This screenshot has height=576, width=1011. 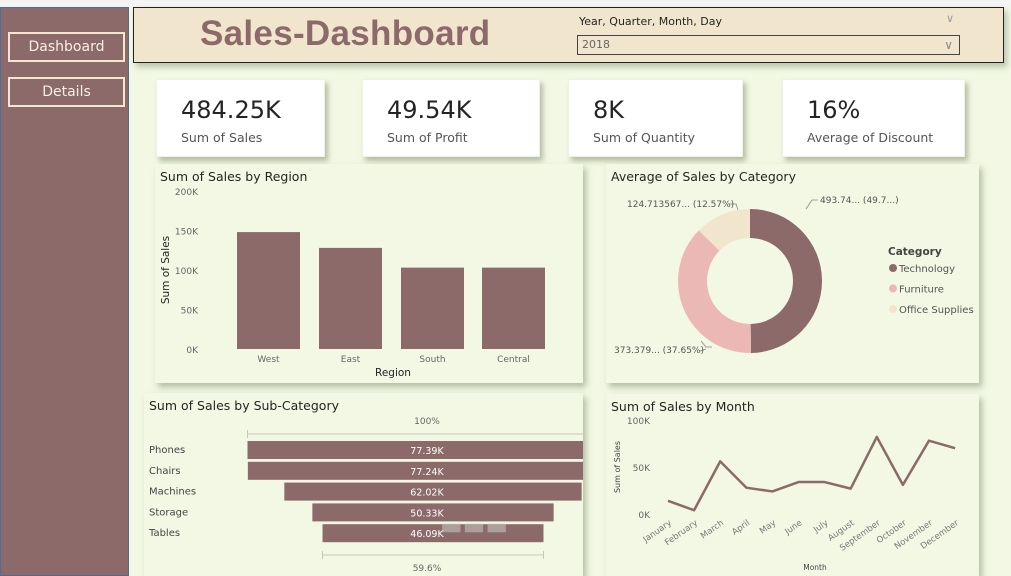 I want to click on date-slicer-value: 2018, so click(x=596, y=44).